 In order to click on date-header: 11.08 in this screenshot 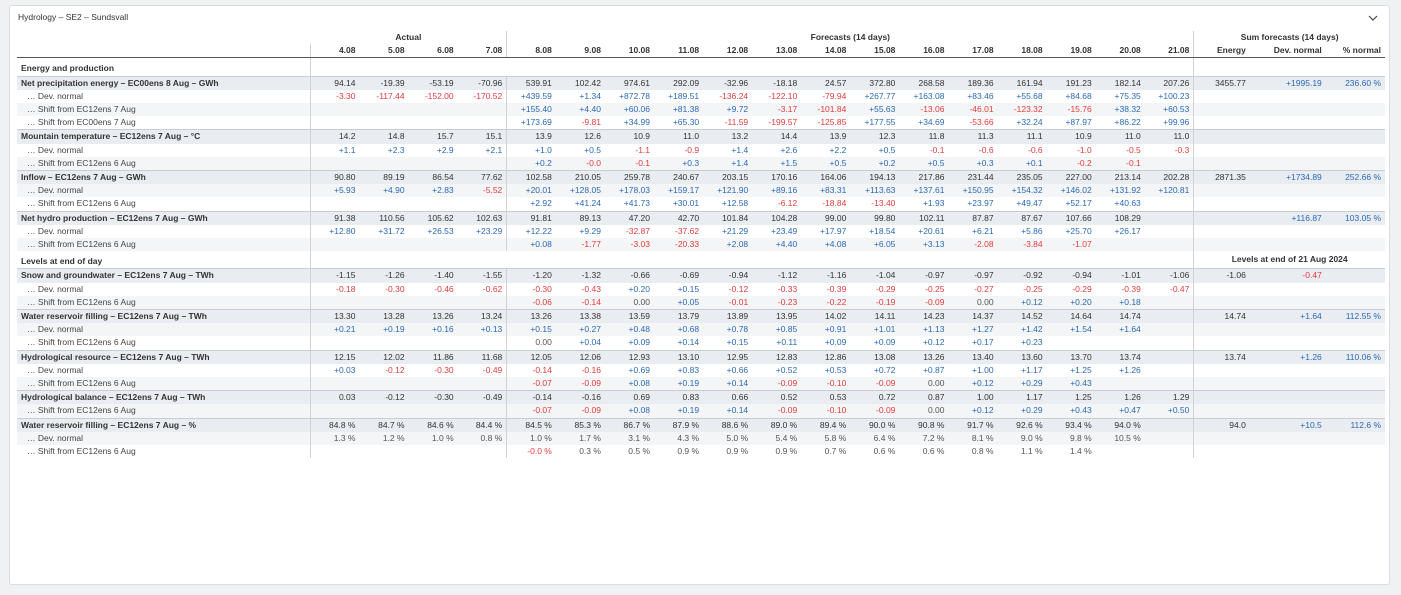, I will do `click(679, 51)`.